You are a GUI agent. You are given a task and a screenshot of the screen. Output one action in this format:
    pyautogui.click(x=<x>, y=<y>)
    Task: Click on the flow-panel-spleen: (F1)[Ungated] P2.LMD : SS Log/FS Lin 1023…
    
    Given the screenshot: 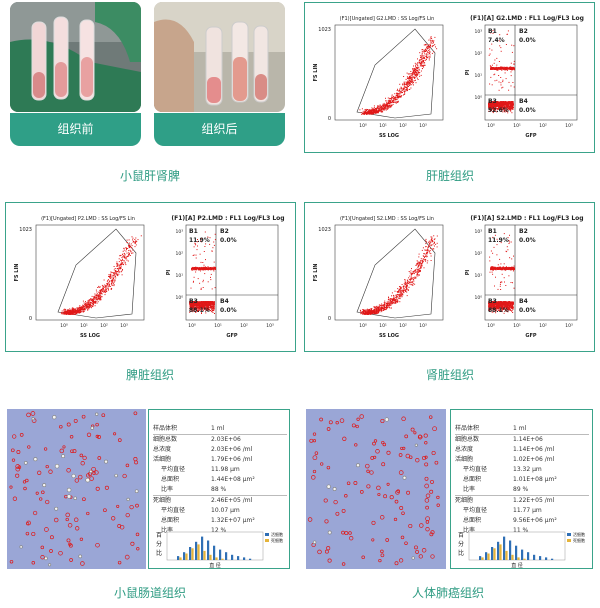 What is the action you would take?
    pyautogui.click(x=150, y=277)
    